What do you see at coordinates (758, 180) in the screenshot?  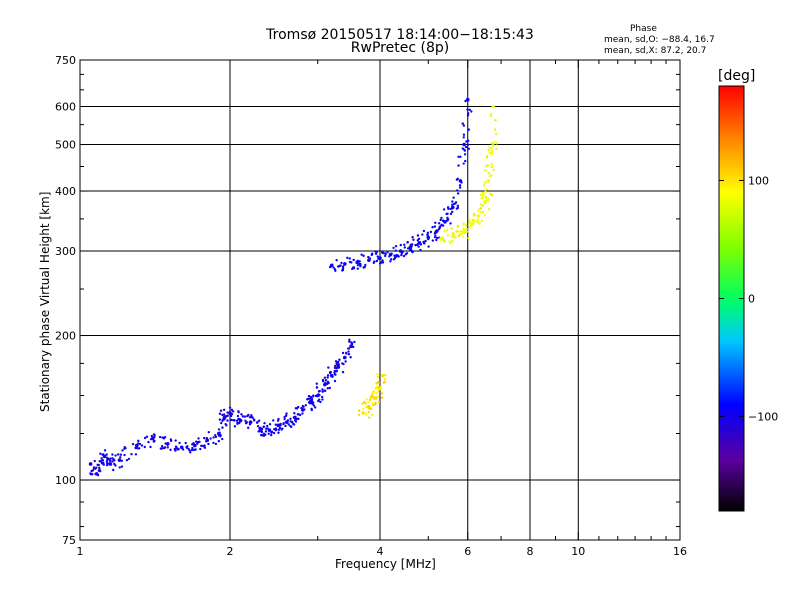 I see `colorbar-tick-label: 100` at bounding box center [758, 180].